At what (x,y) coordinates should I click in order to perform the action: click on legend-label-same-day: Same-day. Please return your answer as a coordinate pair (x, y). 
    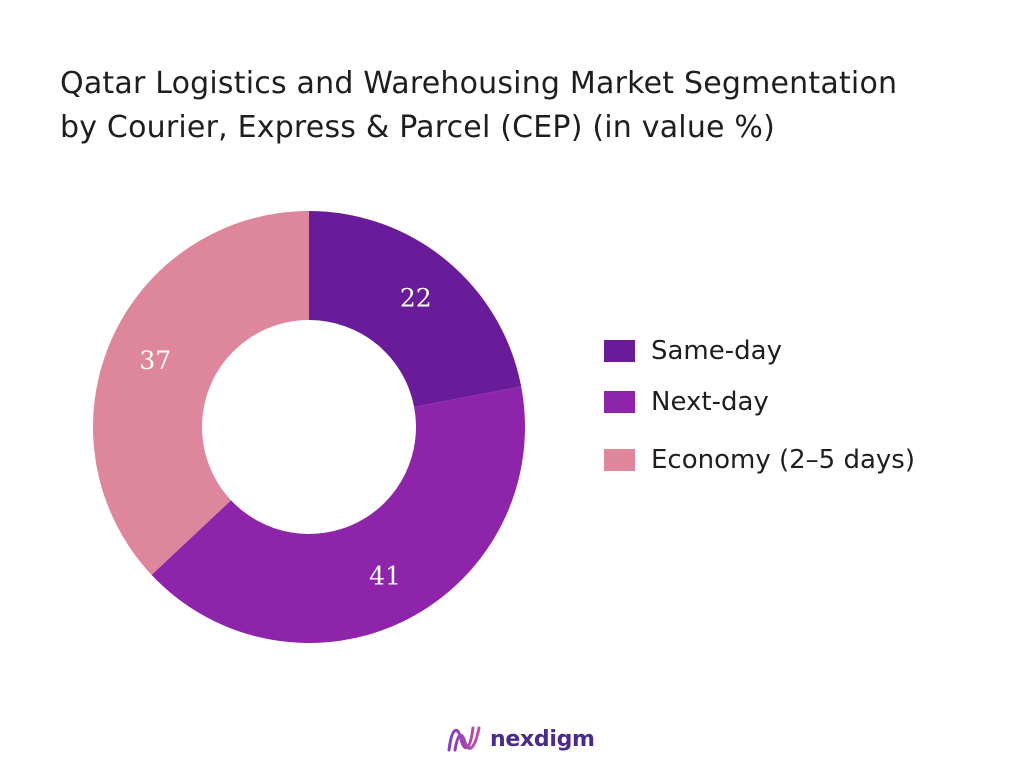
    Looking at the image, I should click on (716, 351).